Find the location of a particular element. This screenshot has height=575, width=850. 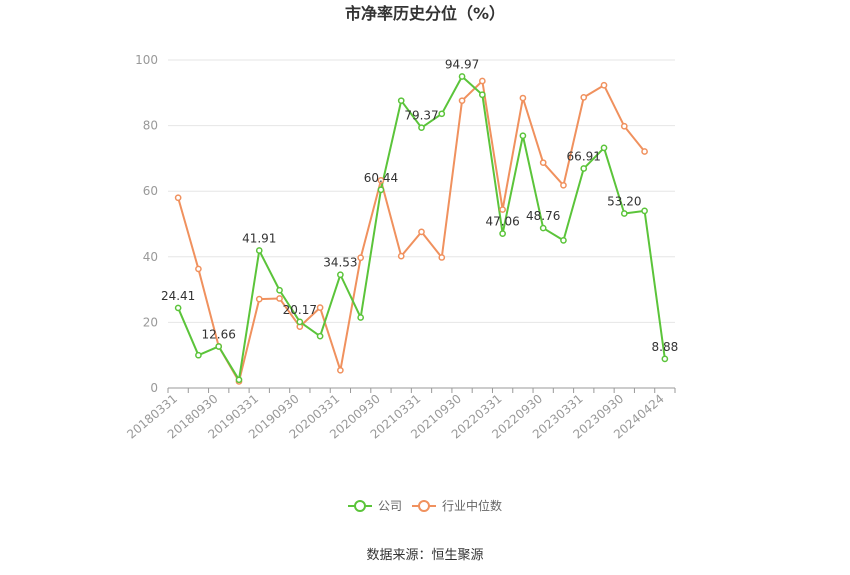

y-tick-label: 100 is located at coordinates (146, 60).